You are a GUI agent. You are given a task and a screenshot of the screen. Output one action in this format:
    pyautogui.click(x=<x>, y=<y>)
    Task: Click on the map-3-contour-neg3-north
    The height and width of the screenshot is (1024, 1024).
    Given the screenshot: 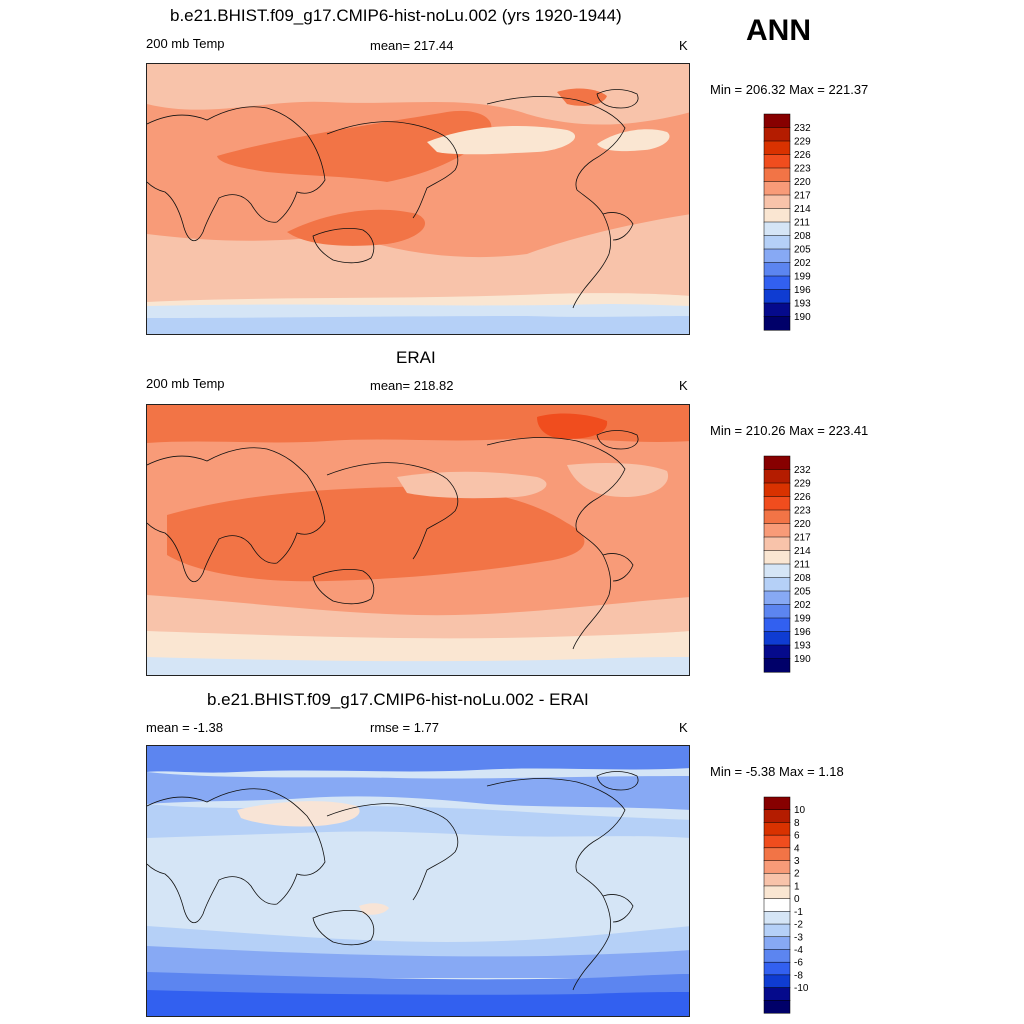 What is the action you would take?
    pyautogui.click(x=418, y=759)
    